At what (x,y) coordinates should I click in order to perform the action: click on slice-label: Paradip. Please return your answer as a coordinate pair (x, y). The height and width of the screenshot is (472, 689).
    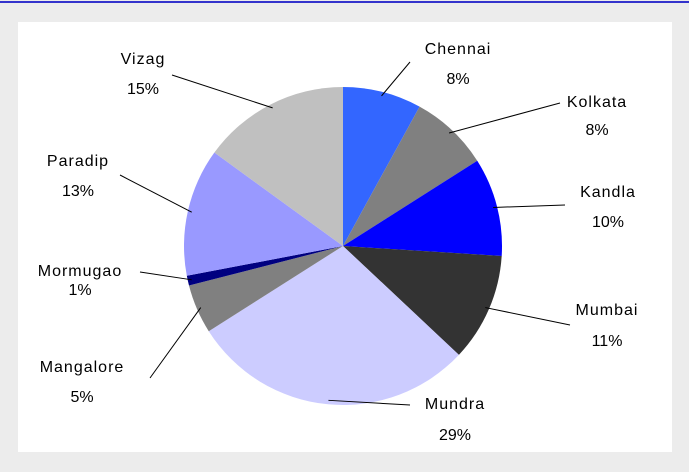
    Looking at the image, I should click on (78, 161).